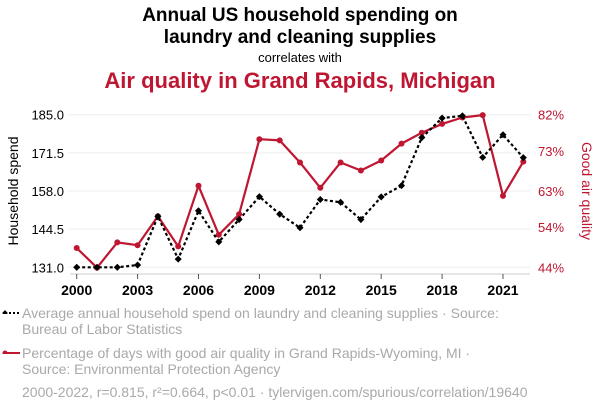 The height and width of the screenshot is (414, 600). Describe the element at coordinates (381, 290) in the screenshot. I see `x-tick-label: 2015` at that location.